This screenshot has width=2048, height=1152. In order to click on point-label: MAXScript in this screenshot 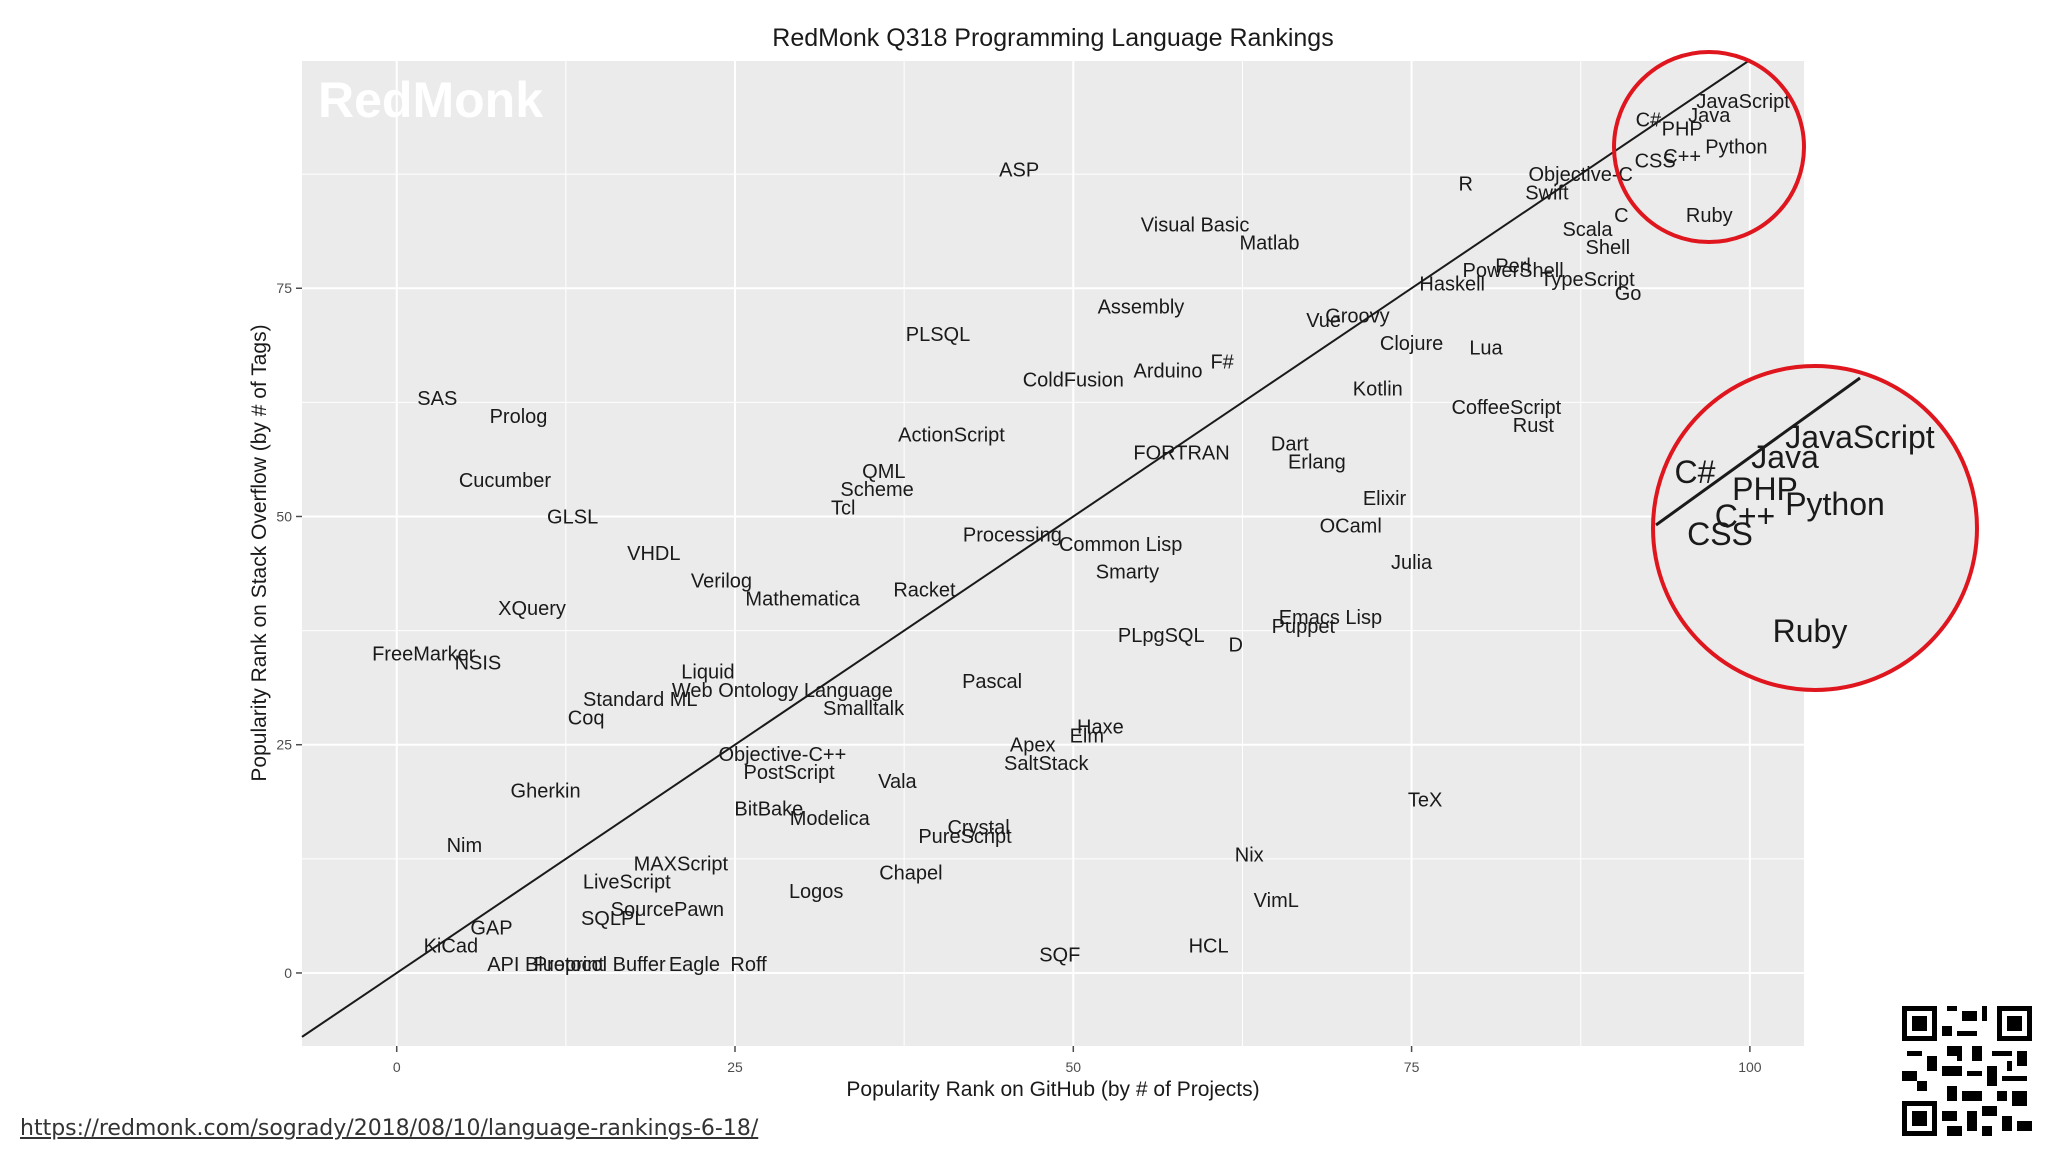, I will do `click(681, 864)`.